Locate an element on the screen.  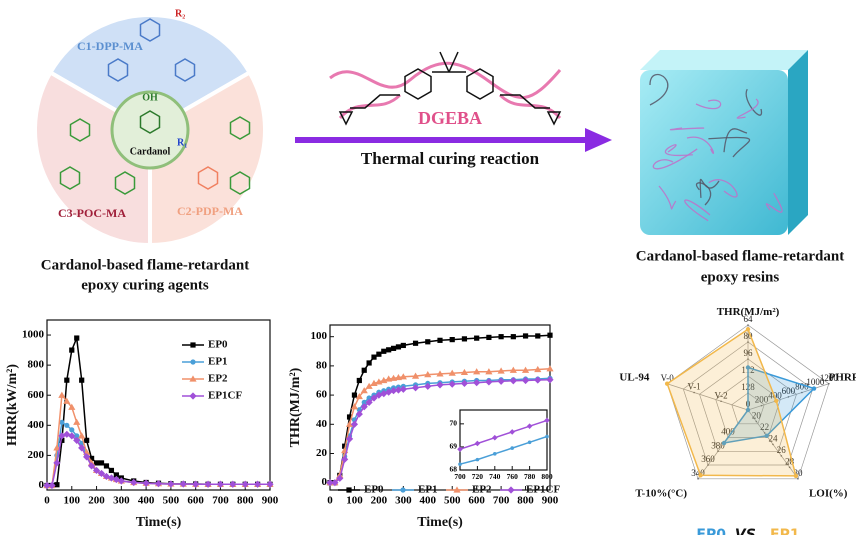
legend-label: EP2 is located at coordinates (218, 379).